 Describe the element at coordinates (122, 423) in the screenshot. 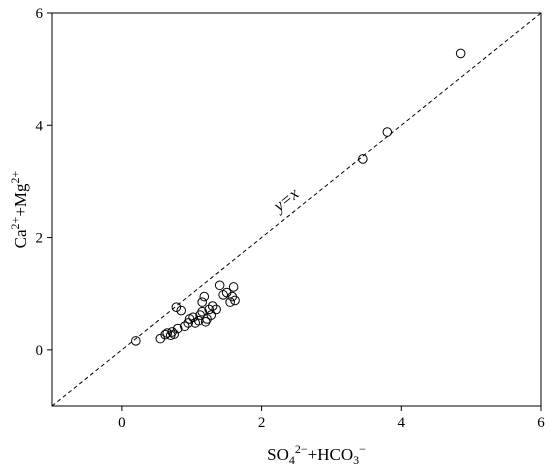

I see `x-tick-label: 0` at that location.